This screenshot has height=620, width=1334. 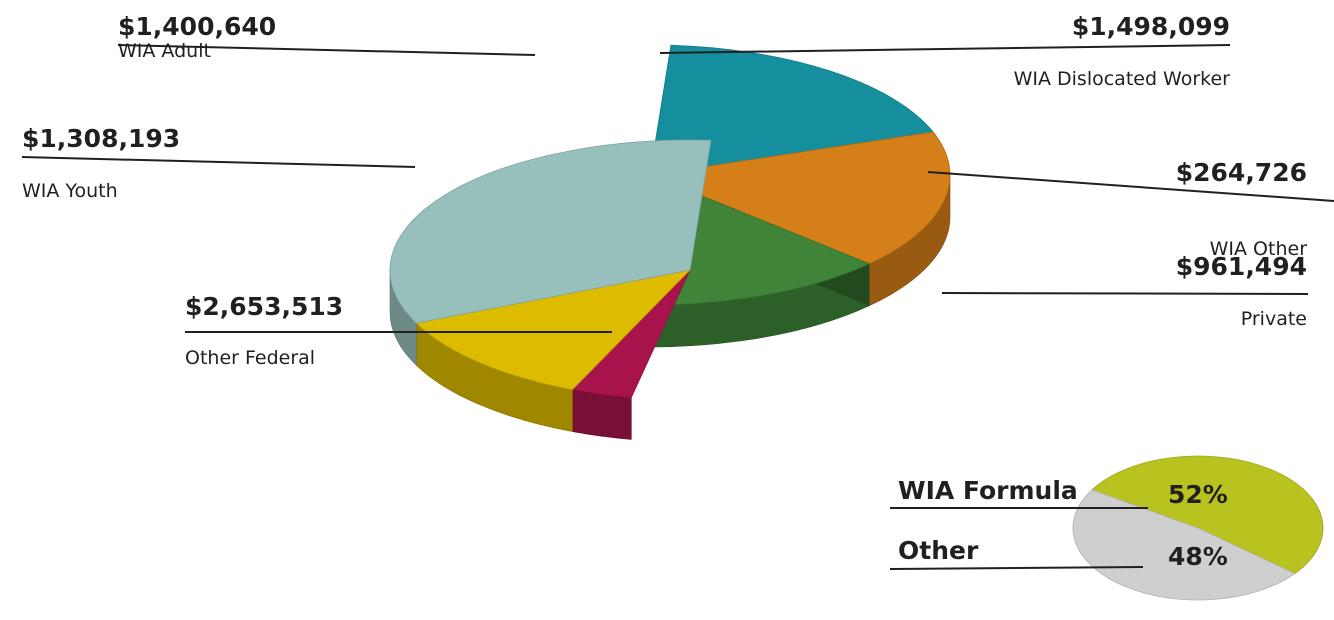 I want to click on other-federal-amount: $2,653,513, so click(x=264, y=306).